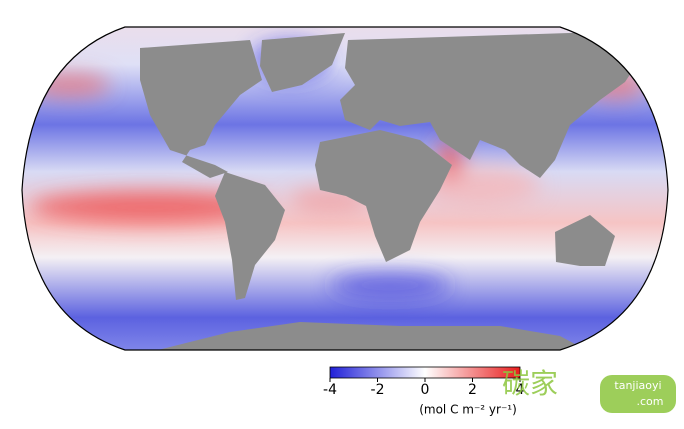 The height and width of the screenshot is (429, 684). What do you see at coordinates (589, 390) in the screenshot?
I see `watermark: 碳家 tanjiaoyi .com` at bounding box center [589, 390].